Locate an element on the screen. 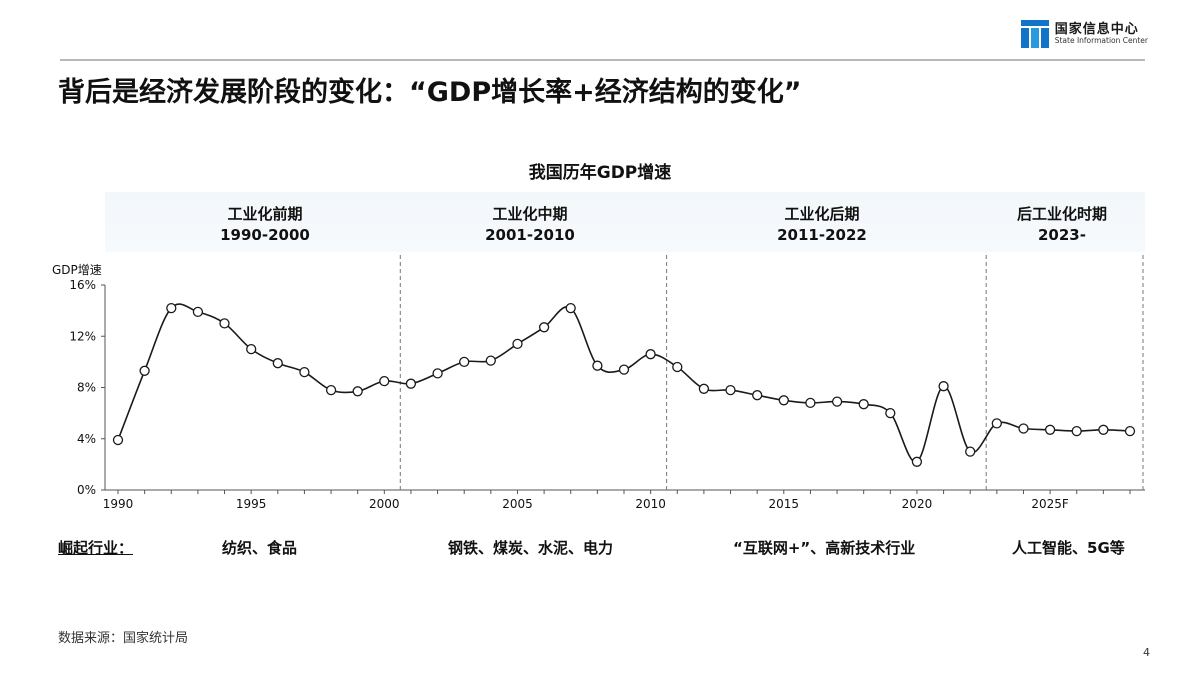 Image resolution: width=1200 pixels, height=676 pixels. x-tick-label: 2015 is located at coordinates (784, 504).